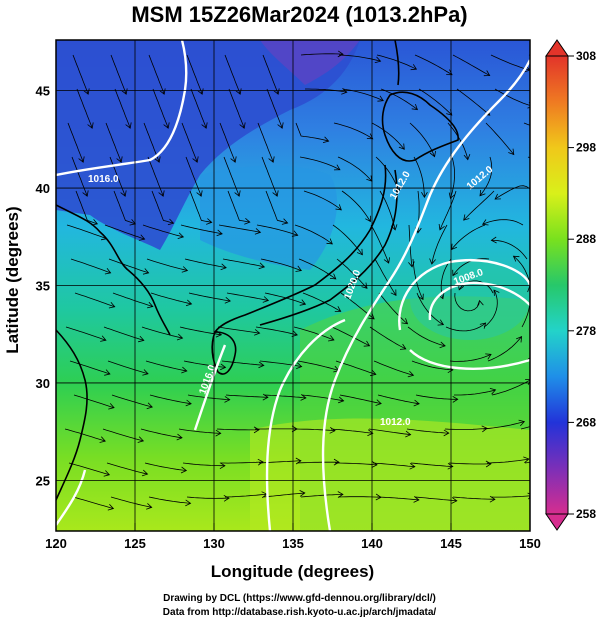  What do you see at coordinates (43, 188) in the screenshot?
I see `y-tick-label: 40` at bounding box center [43, 188].